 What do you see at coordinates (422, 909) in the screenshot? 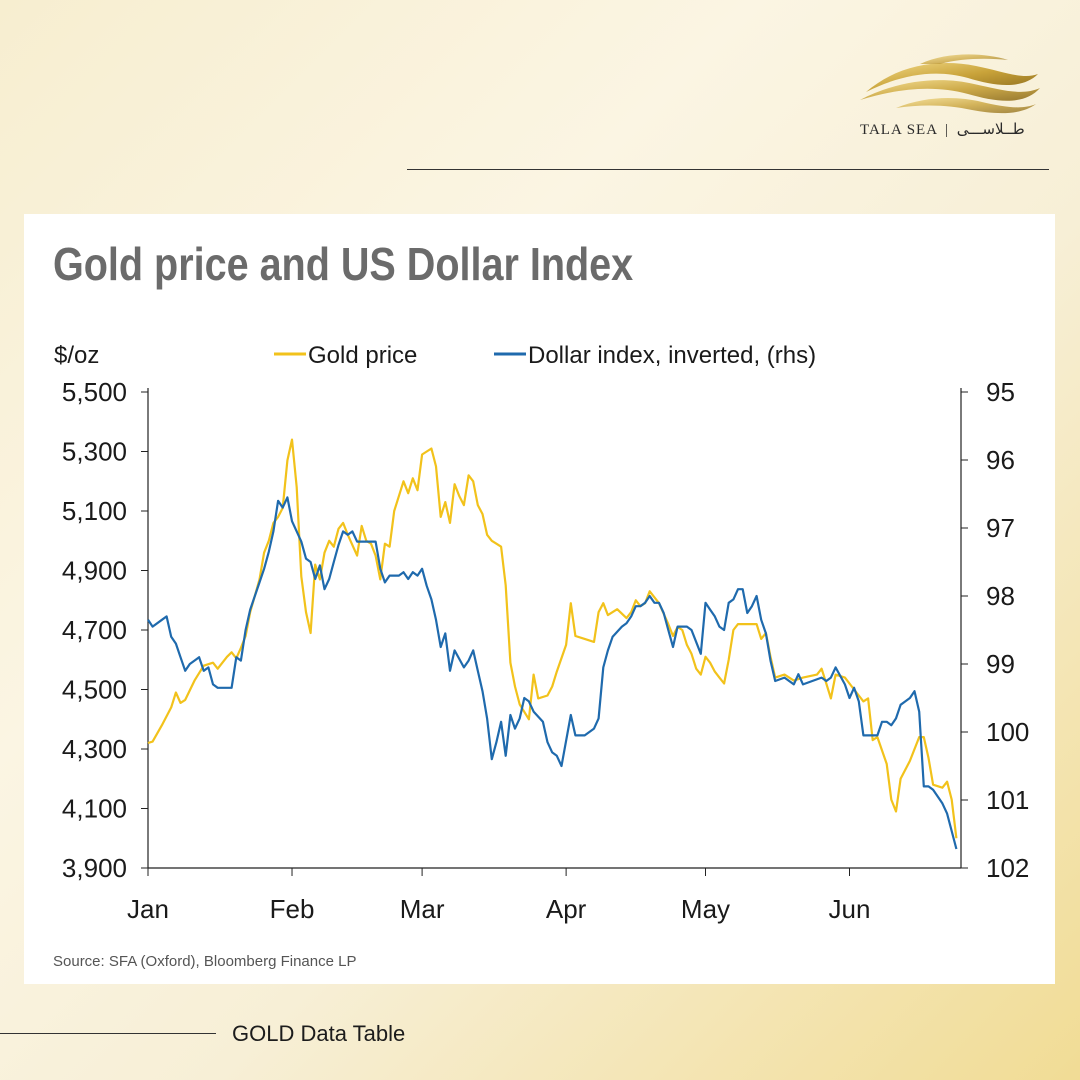
I see `x-tick-label: Mar` at bounding box center [422, 909].